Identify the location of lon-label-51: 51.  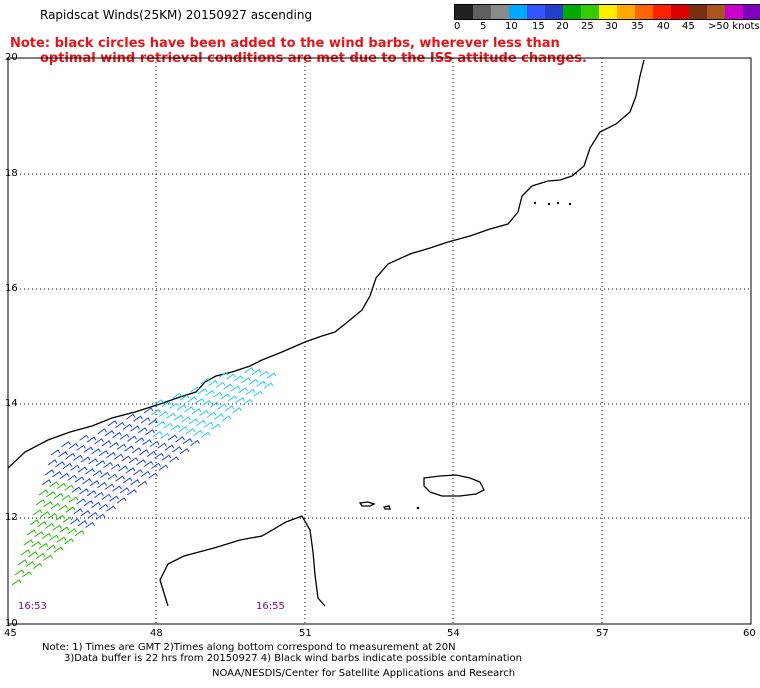
(305, 633).